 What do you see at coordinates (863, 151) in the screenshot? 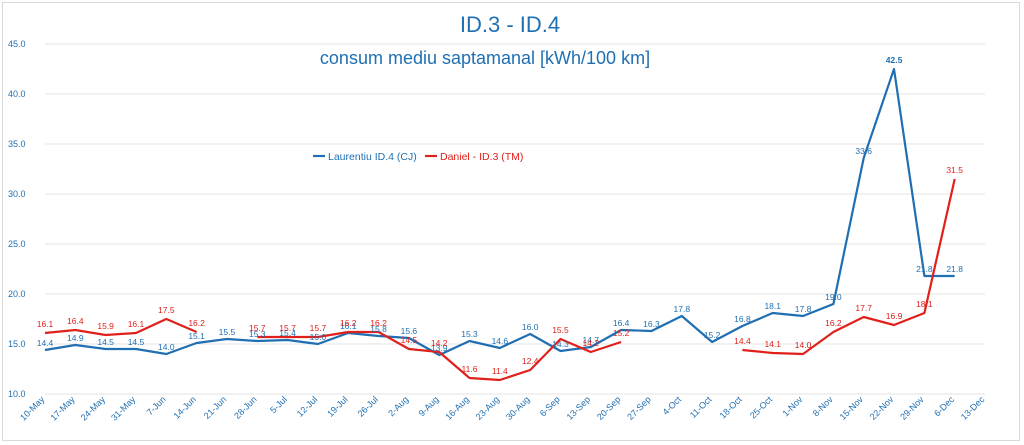
I see `data-label: 33.6` at bounding box center [863, 151].